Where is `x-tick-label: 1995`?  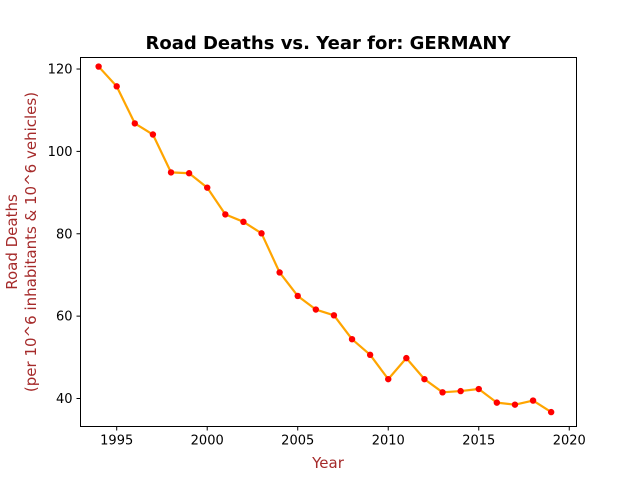 x-tick-label: 1995 is located at coordinates (116, 441).